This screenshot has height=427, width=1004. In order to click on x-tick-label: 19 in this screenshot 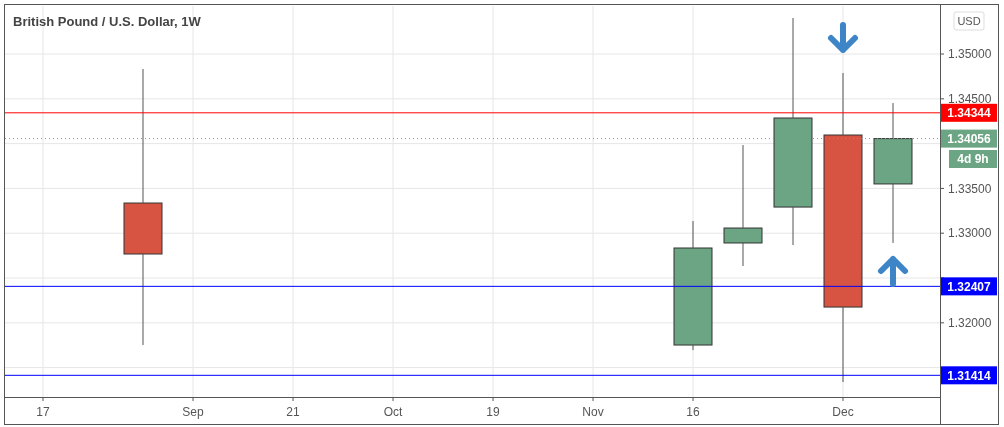, I will do `click(493, 412)`.